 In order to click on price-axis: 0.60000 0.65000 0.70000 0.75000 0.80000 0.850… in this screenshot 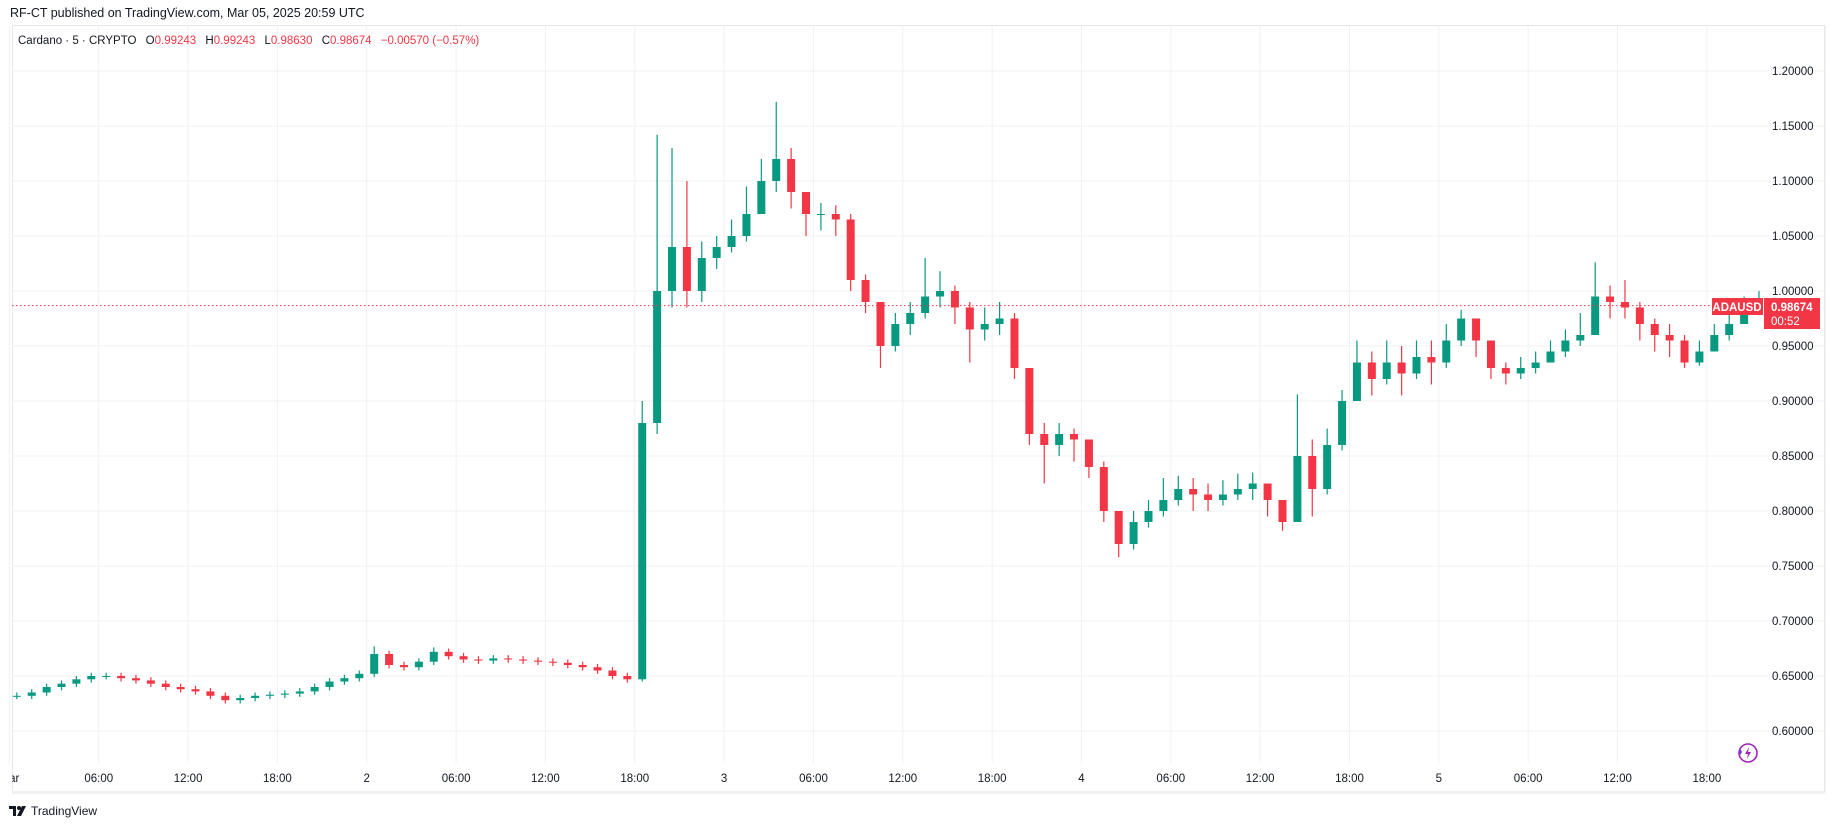, I will do `click(1793, 402)`.